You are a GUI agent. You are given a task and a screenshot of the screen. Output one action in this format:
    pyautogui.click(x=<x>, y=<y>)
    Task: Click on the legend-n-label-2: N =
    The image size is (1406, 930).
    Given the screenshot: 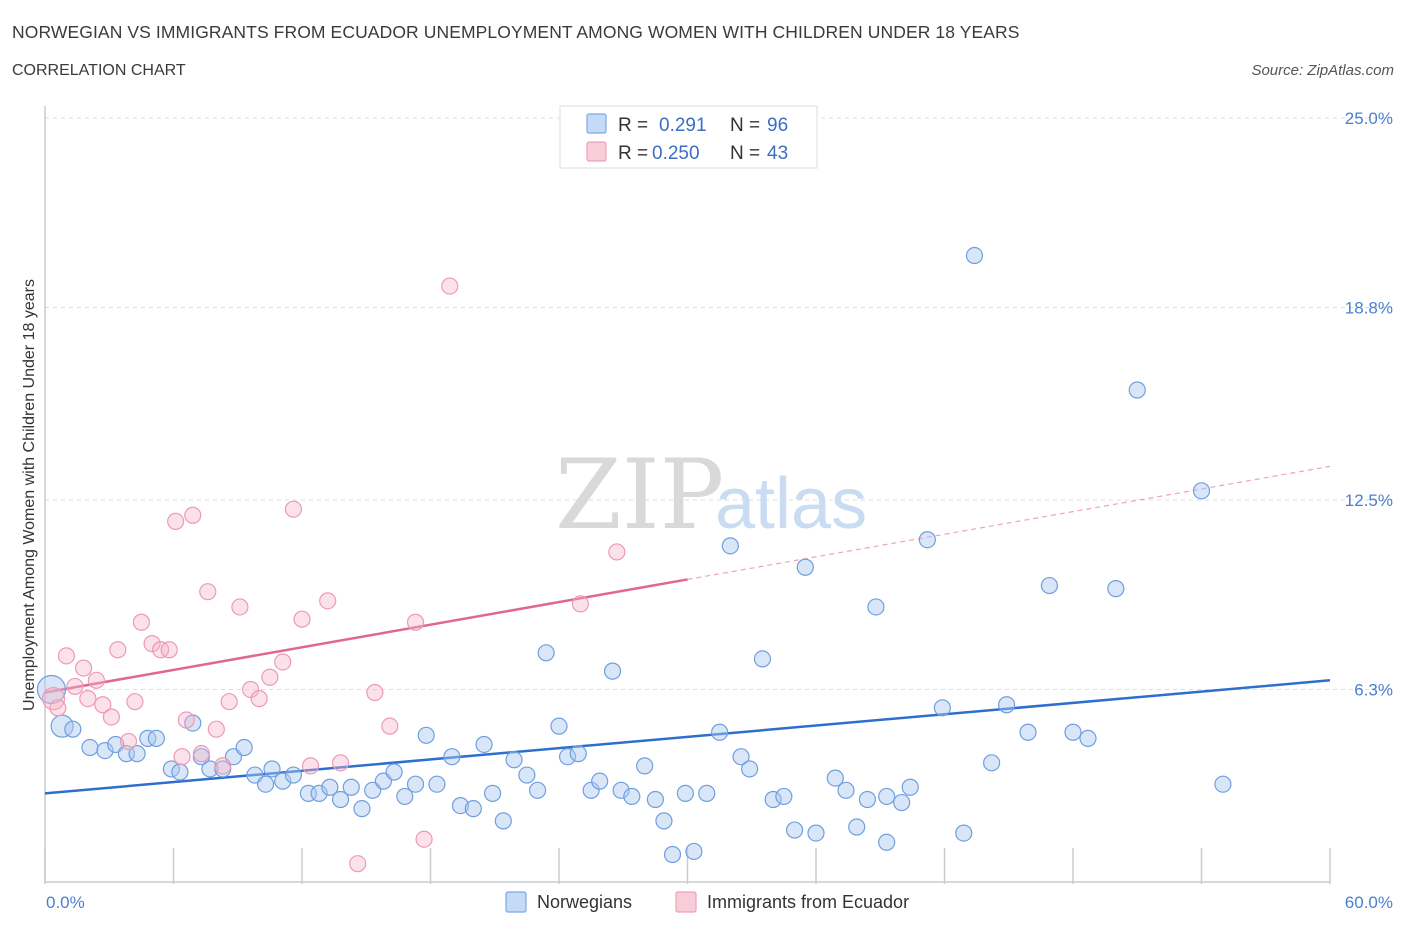 What is the action you would take?
    pyautogui.click(x=745, y=153)
    